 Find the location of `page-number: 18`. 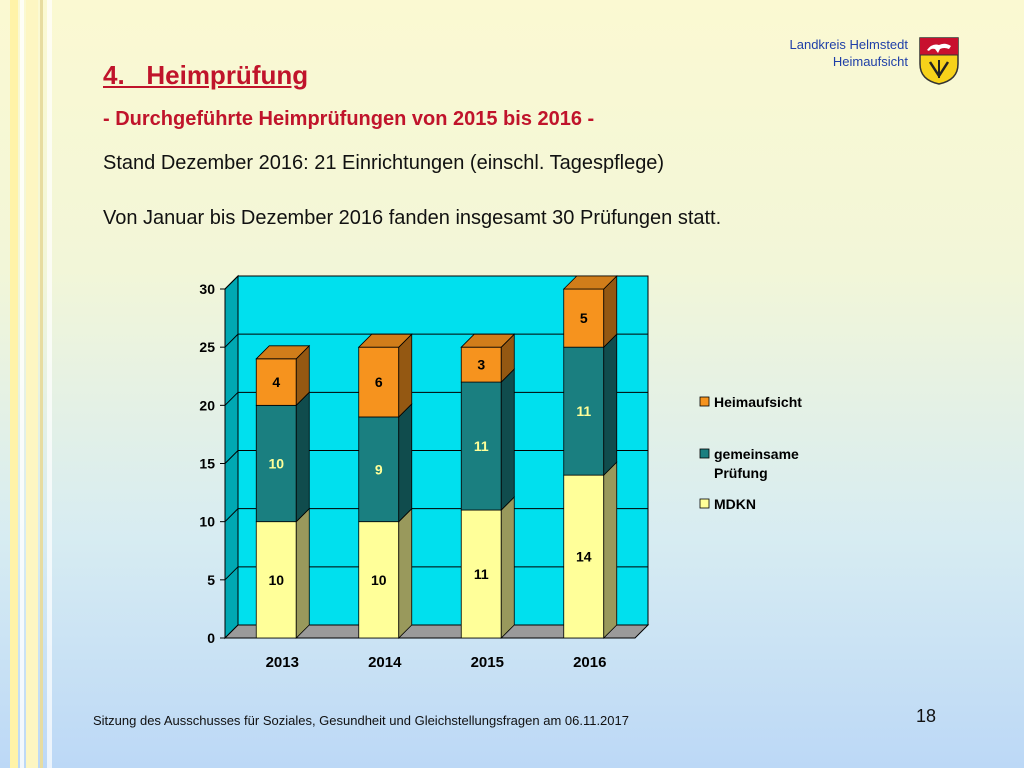

page-number: 18 is located at coordinates (926, 716).